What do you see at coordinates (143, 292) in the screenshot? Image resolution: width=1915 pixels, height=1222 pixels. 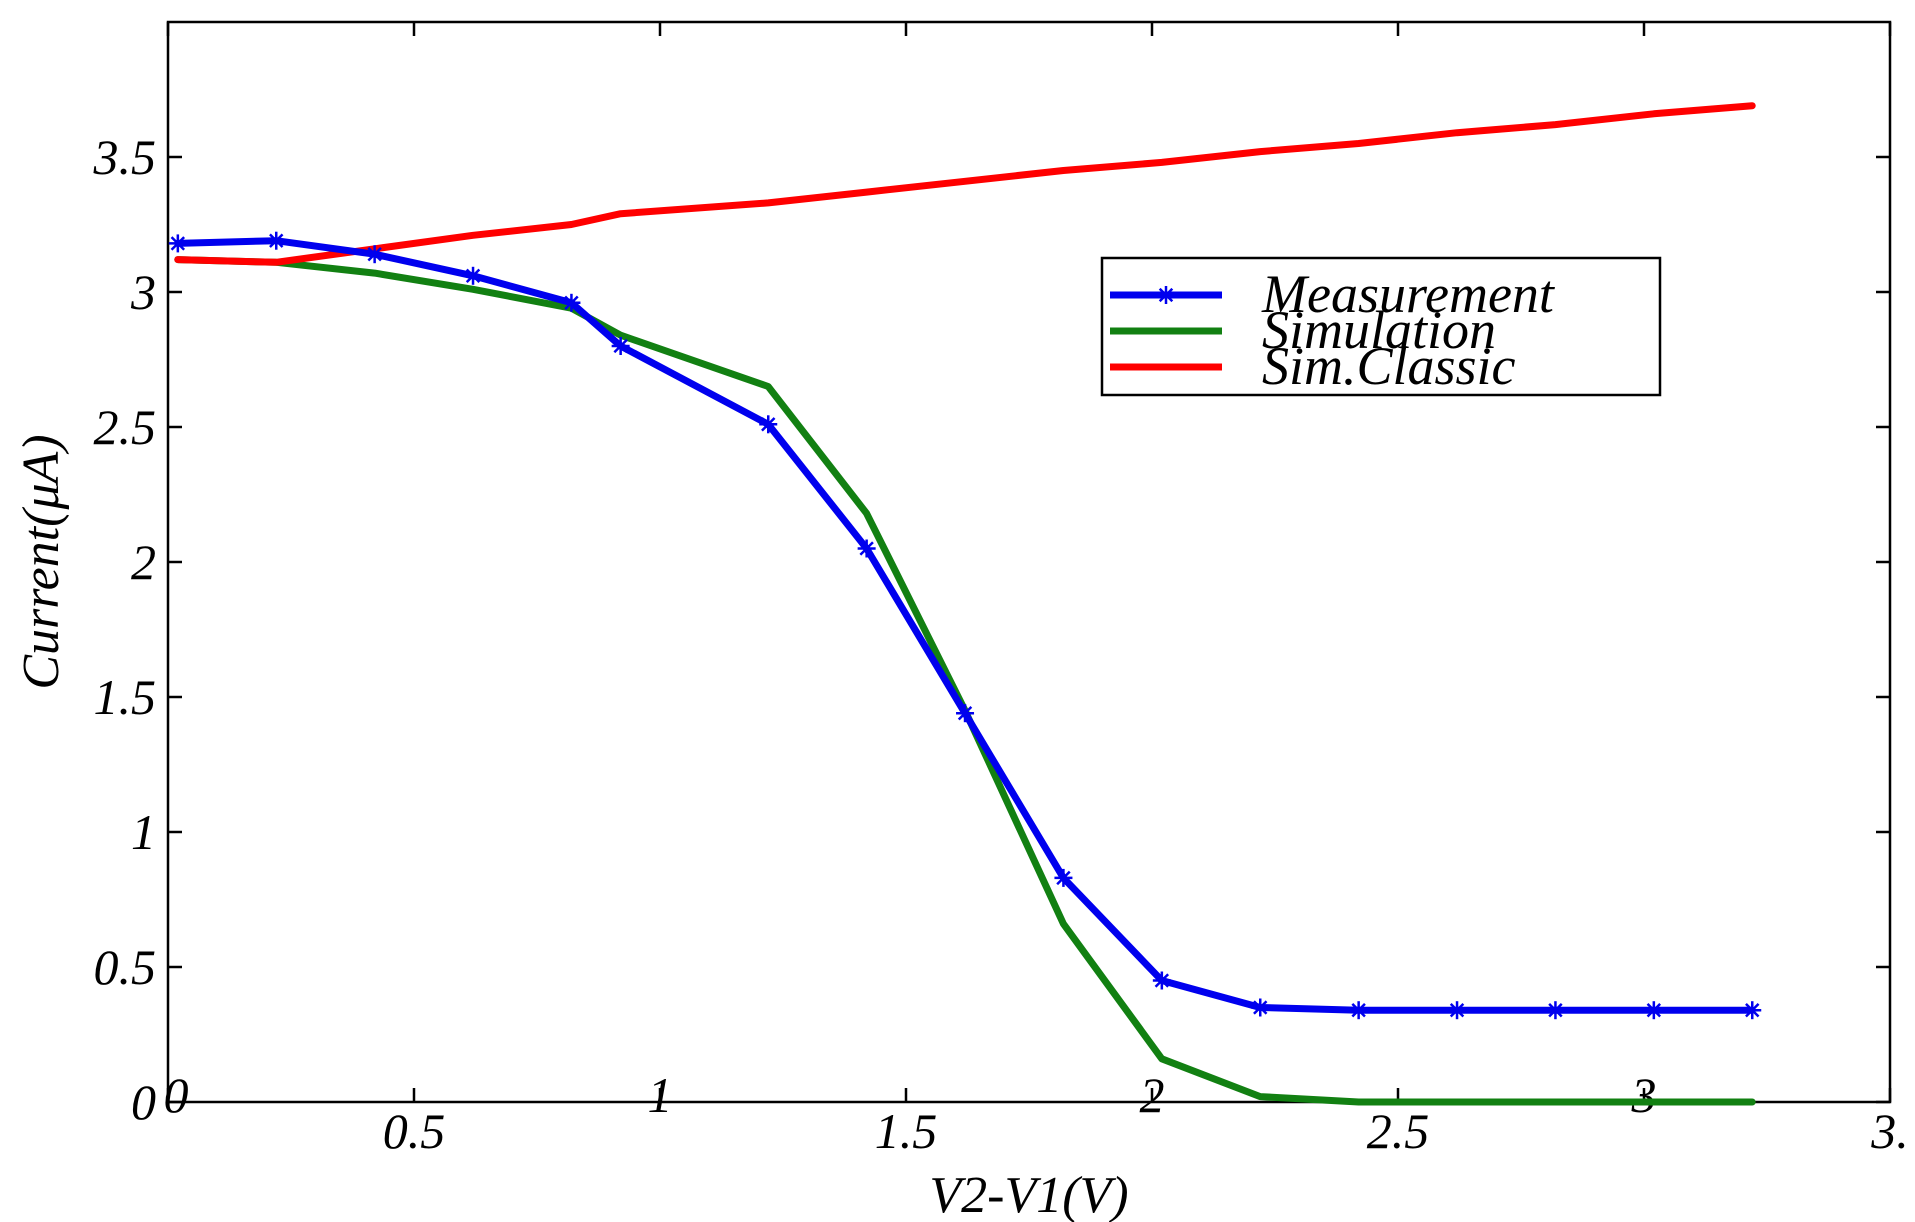 I see `y-tick-label: 3` at bounding box center [143, 292].